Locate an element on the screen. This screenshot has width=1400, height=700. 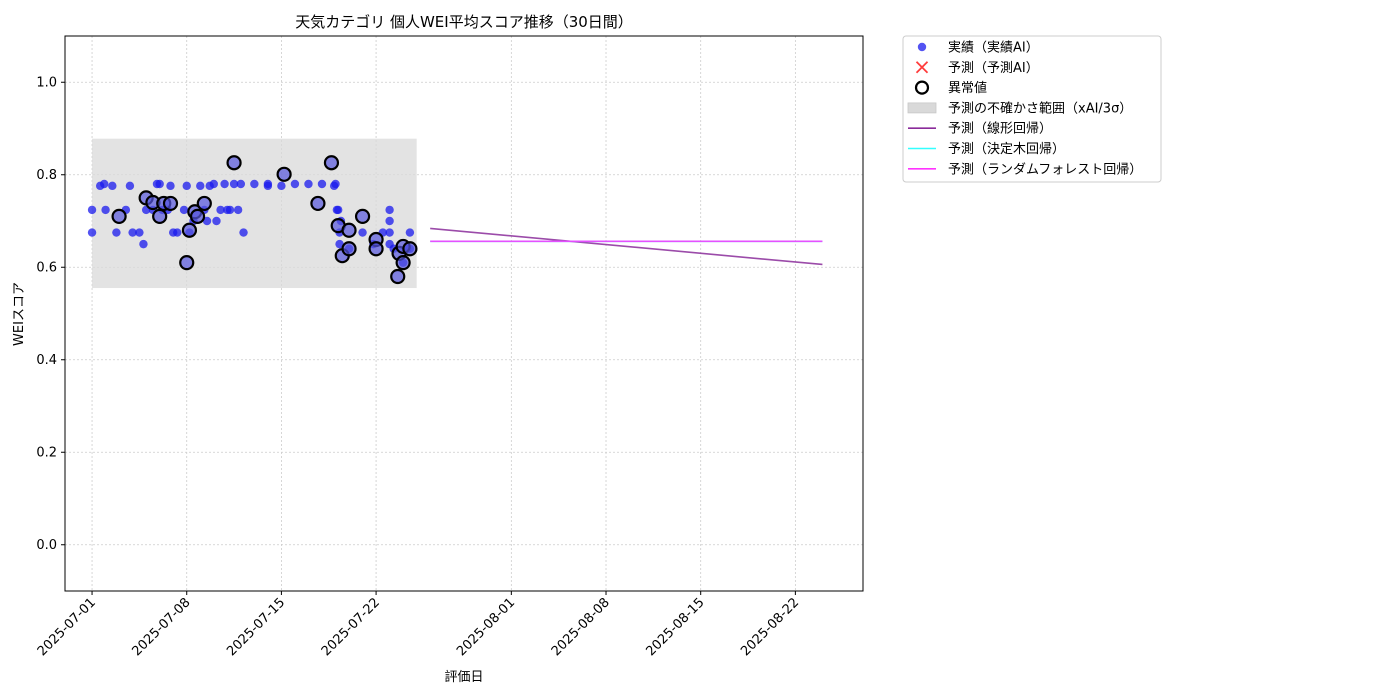
legend-frame is located at coordinates (1032, 109).